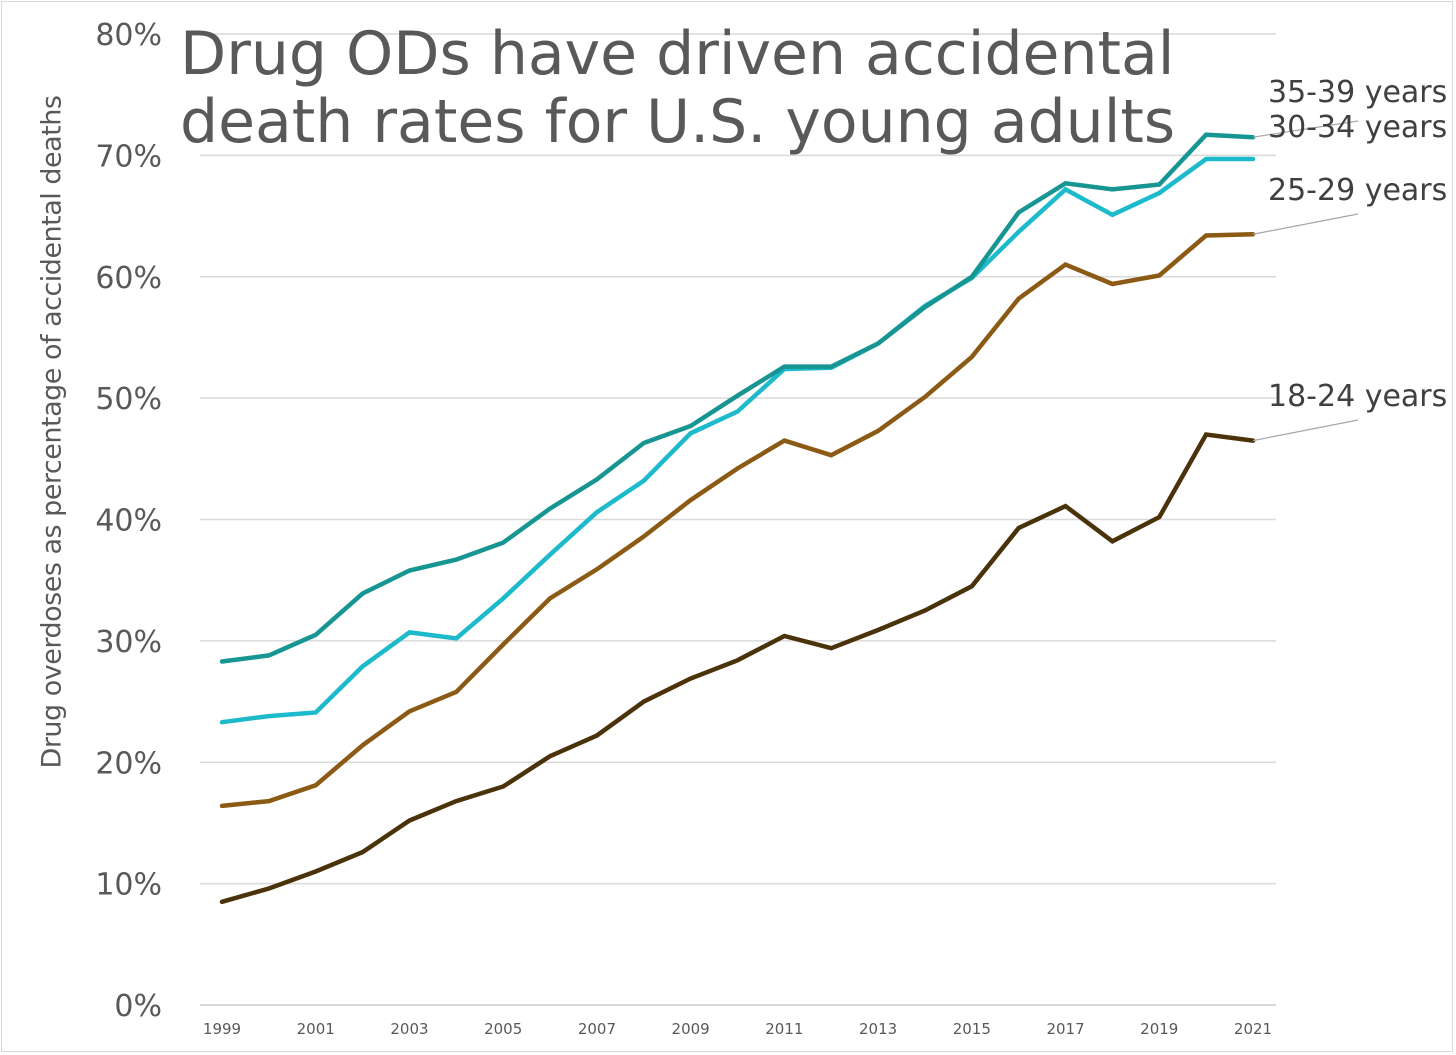  Describe the element at coordinates (597, 1029) in the screenshot. I see `x-tick-label: 2007` at that location.